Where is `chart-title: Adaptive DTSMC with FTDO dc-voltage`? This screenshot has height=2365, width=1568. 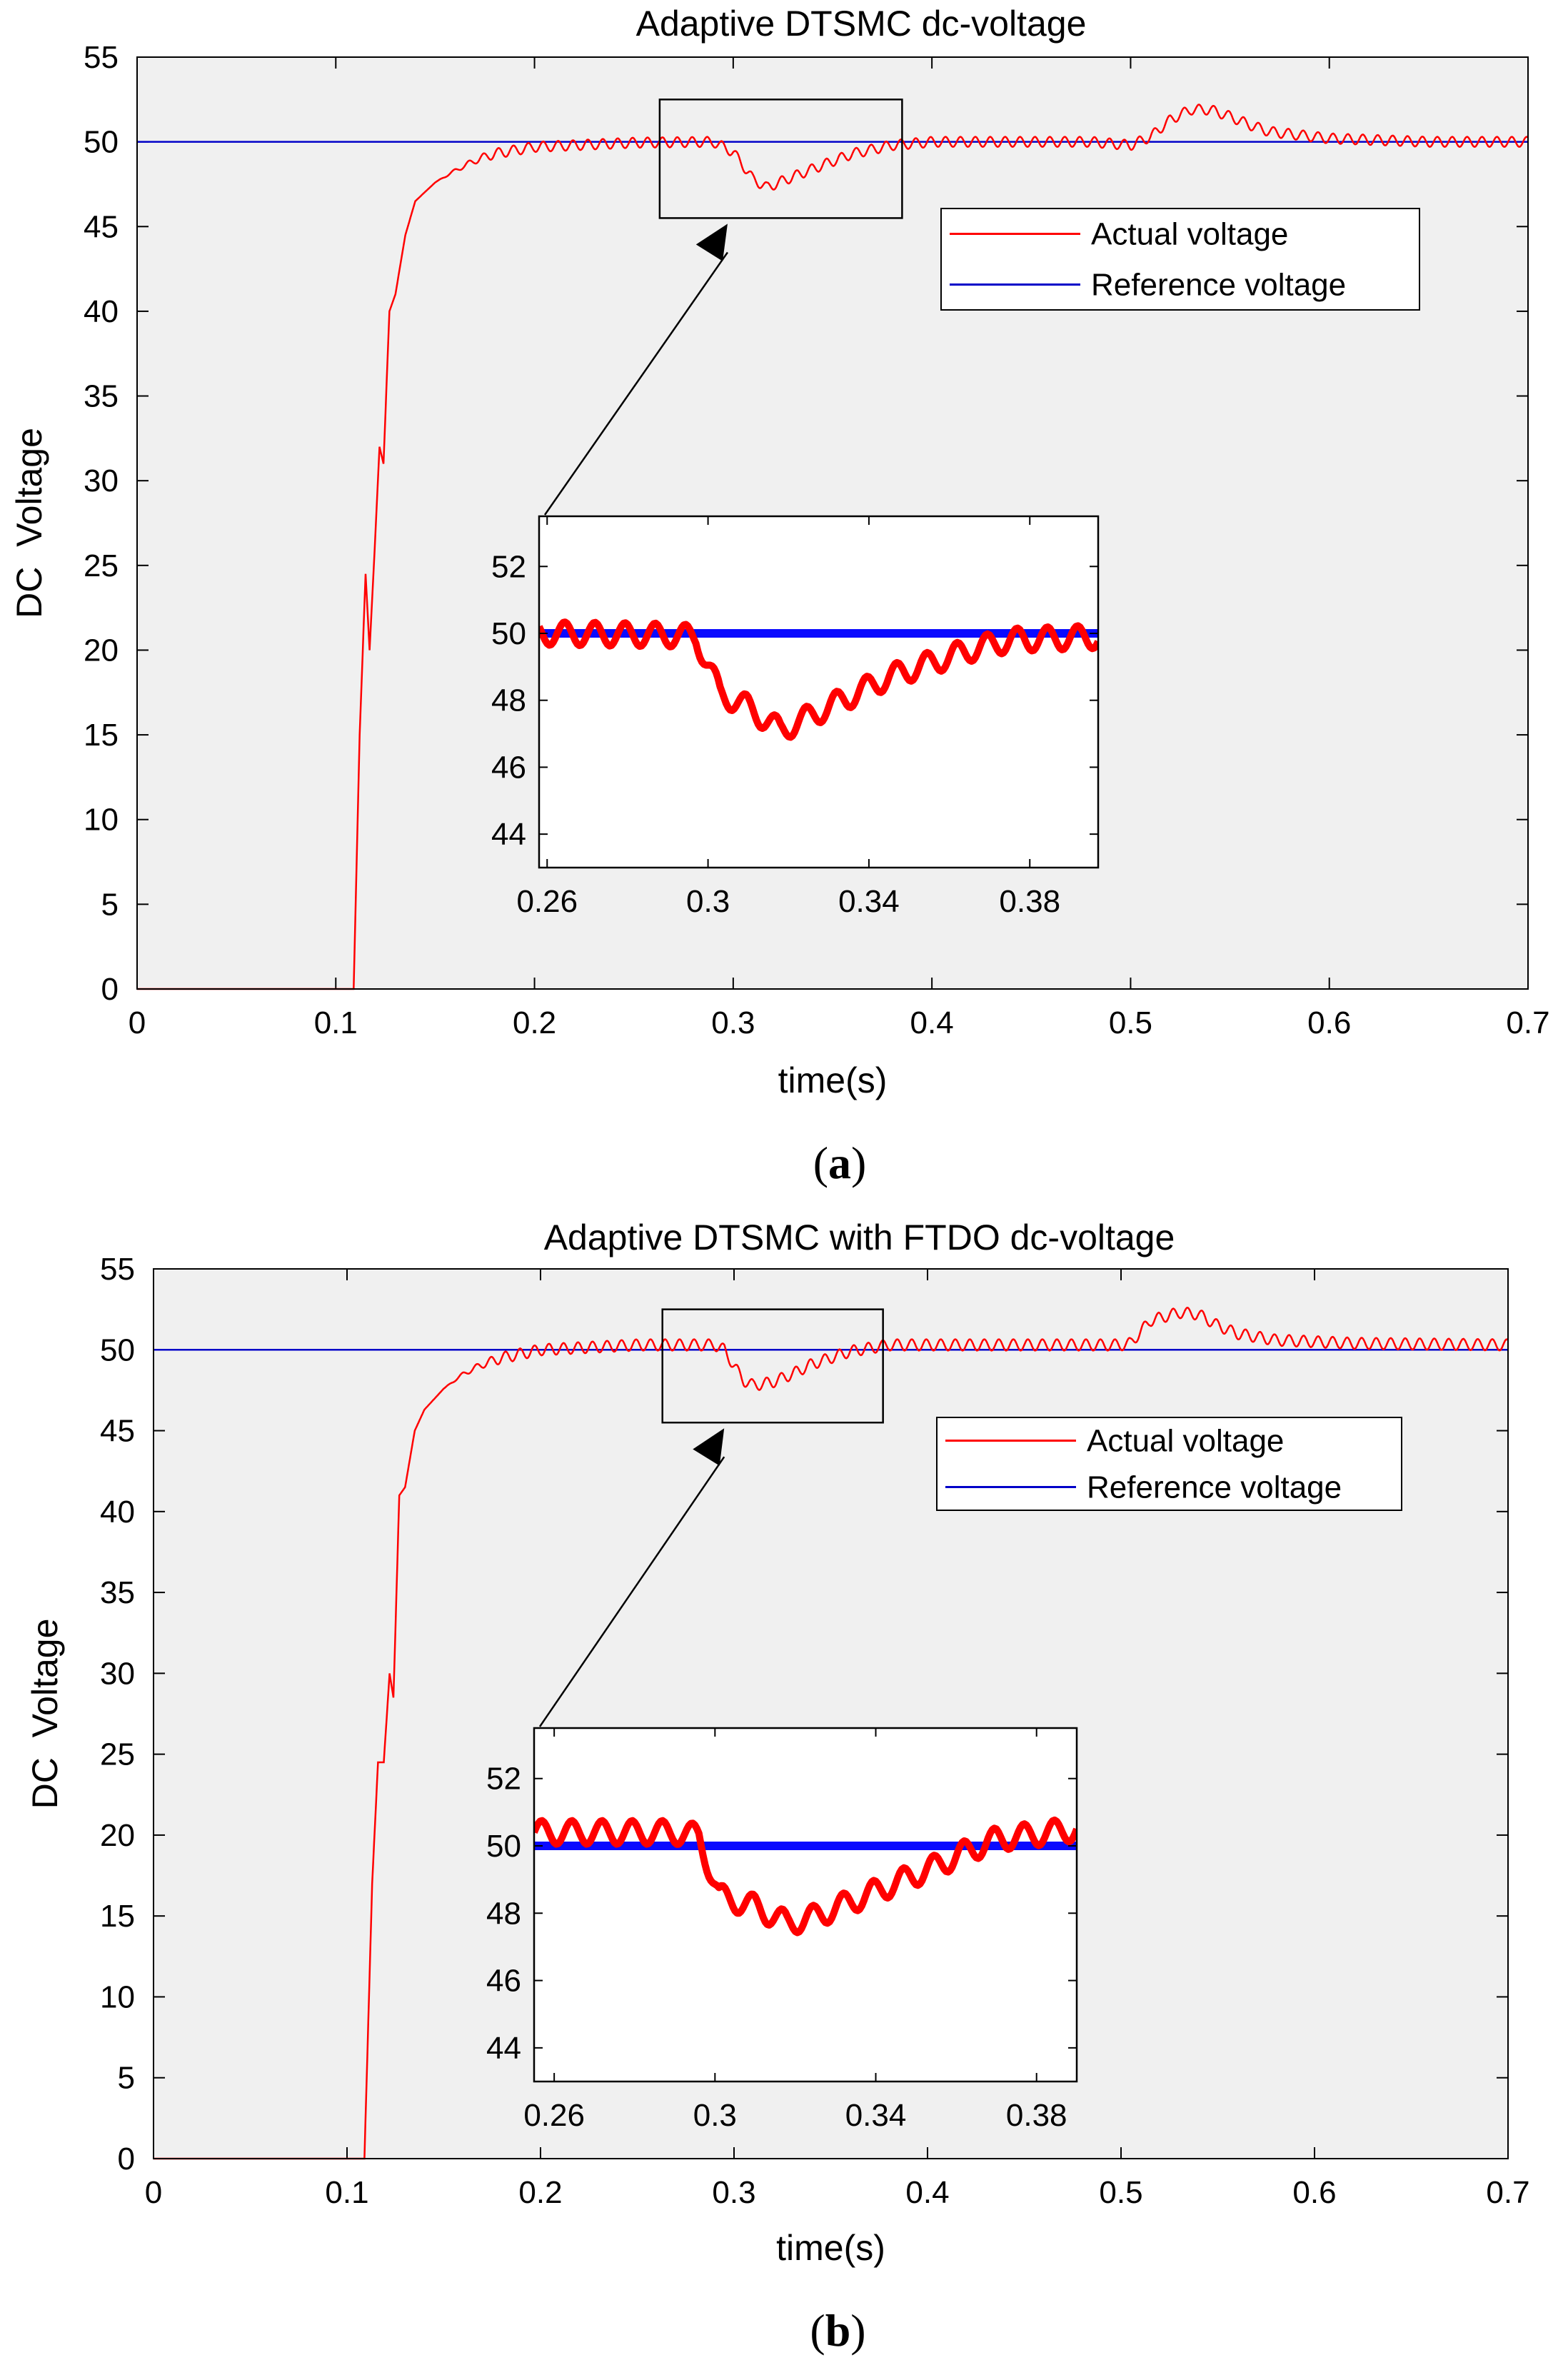 chart-title: Adaptive DTSMC with FTDO dc-voltage is located at coordinates (859, 1237).